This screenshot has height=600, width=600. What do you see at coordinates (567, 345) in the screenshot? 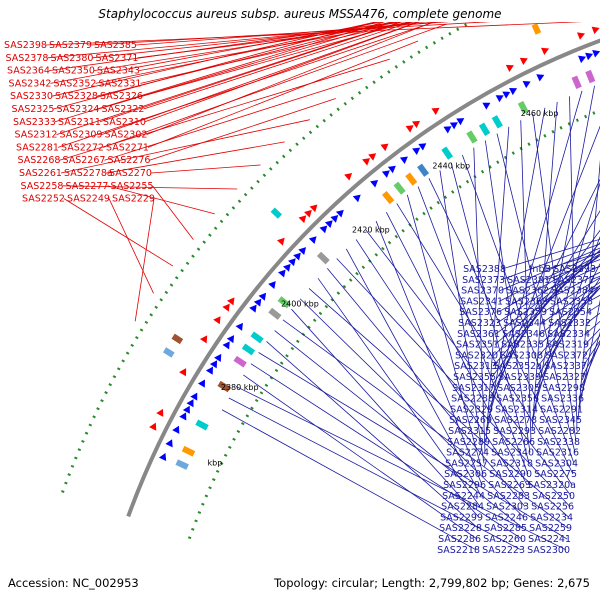
I see `gene-label: SAS2319` at bounding box center [567, 345].